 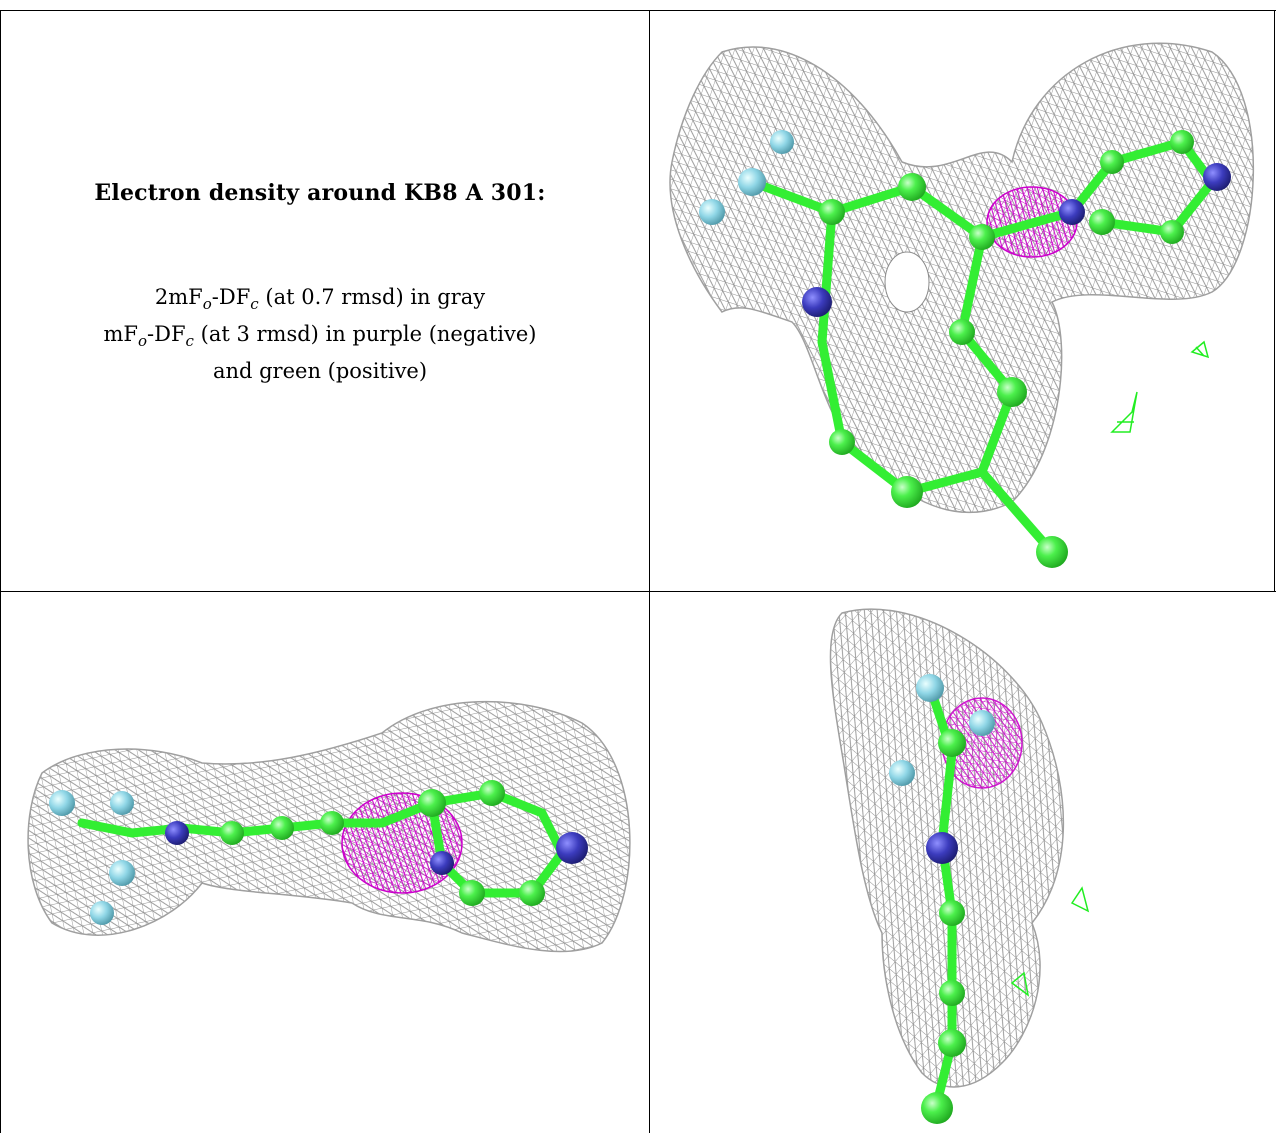 I want to click on caption-title: Electron density around KB8 A 301:, so click(x=320, y=193).